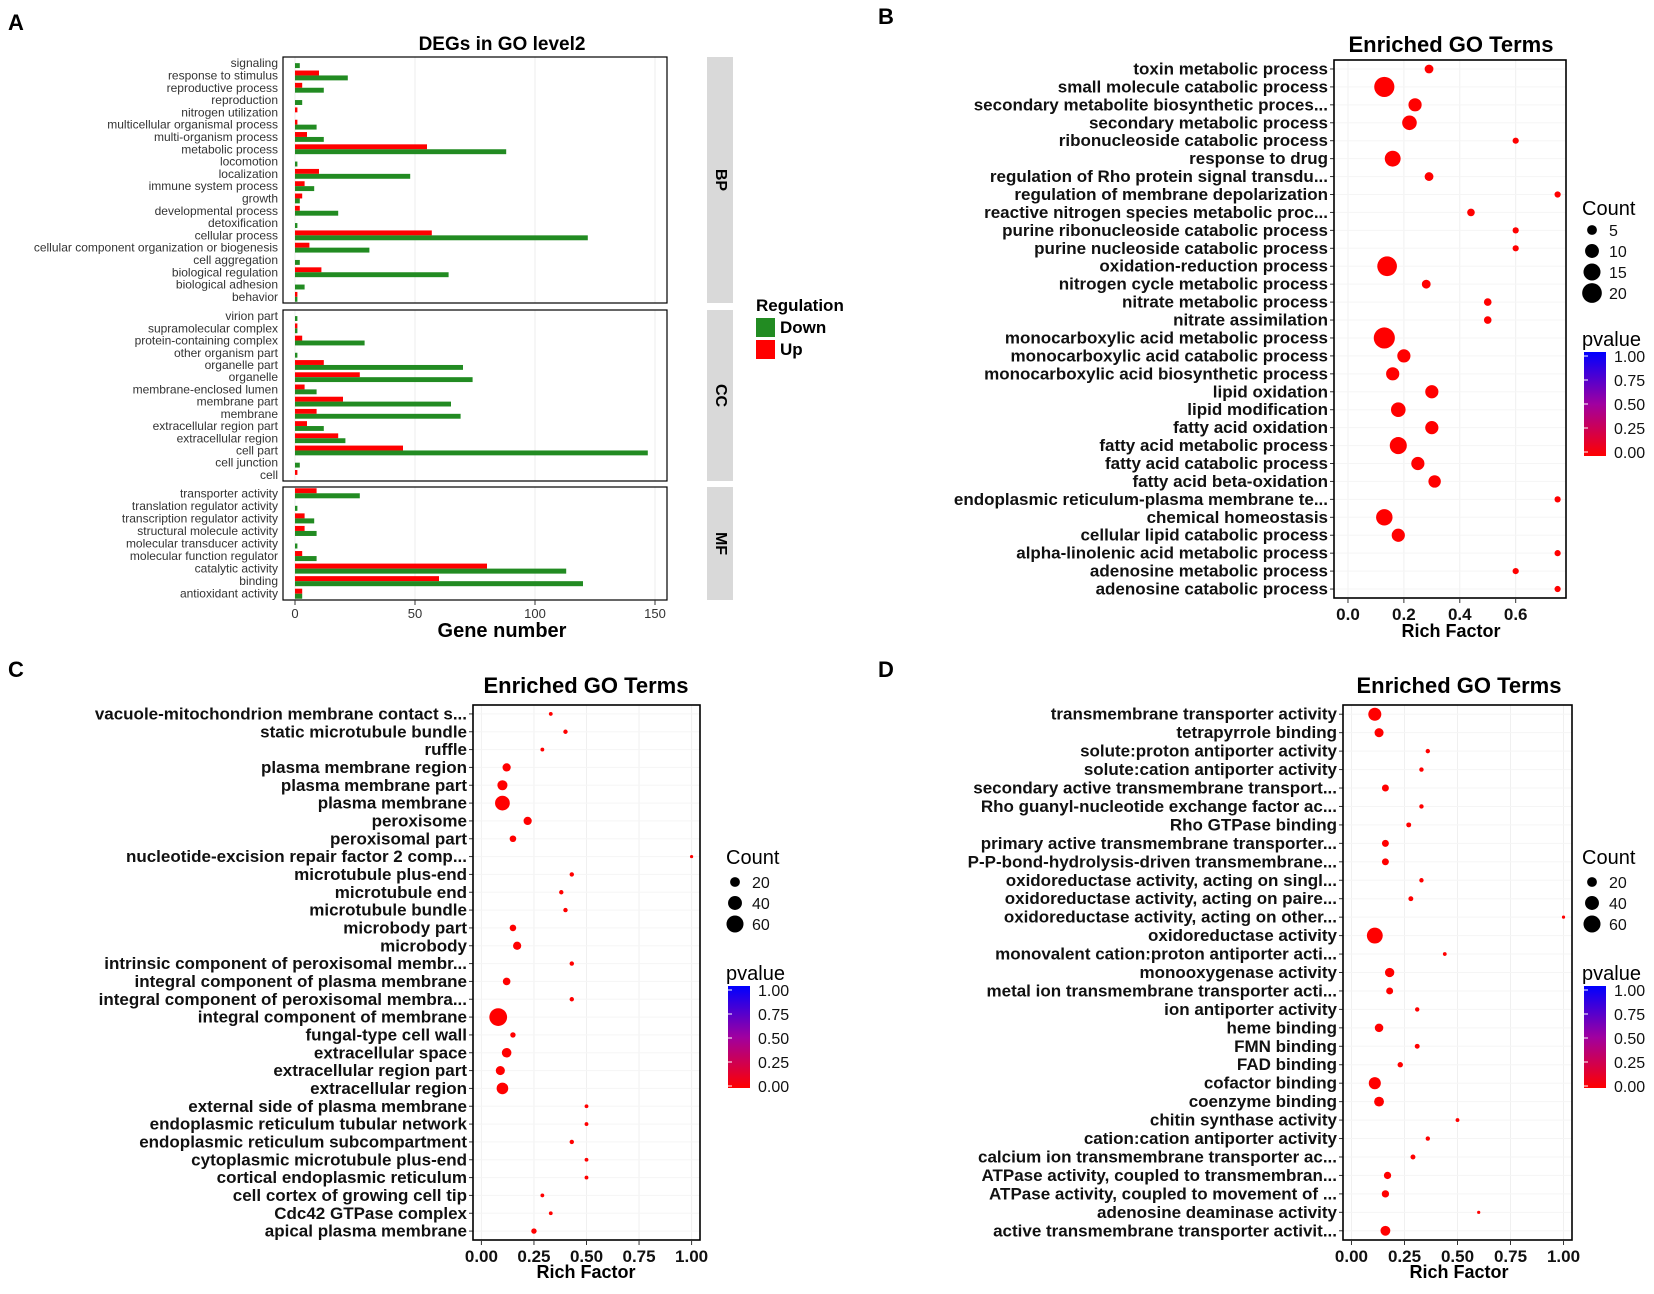 The width and height of the screenshot is (1654, 1294). I want to click on term-label-ion-antiporter-activity: ion antiporter activity, so click(1250, 1009).